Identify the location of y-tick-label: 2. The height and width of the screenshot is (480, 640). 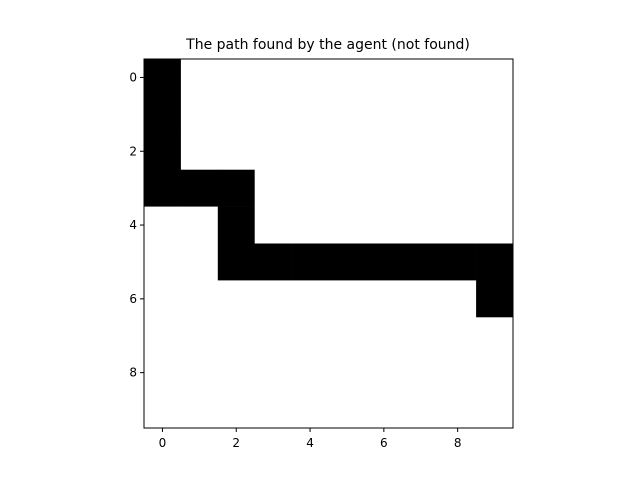
(133, 151).